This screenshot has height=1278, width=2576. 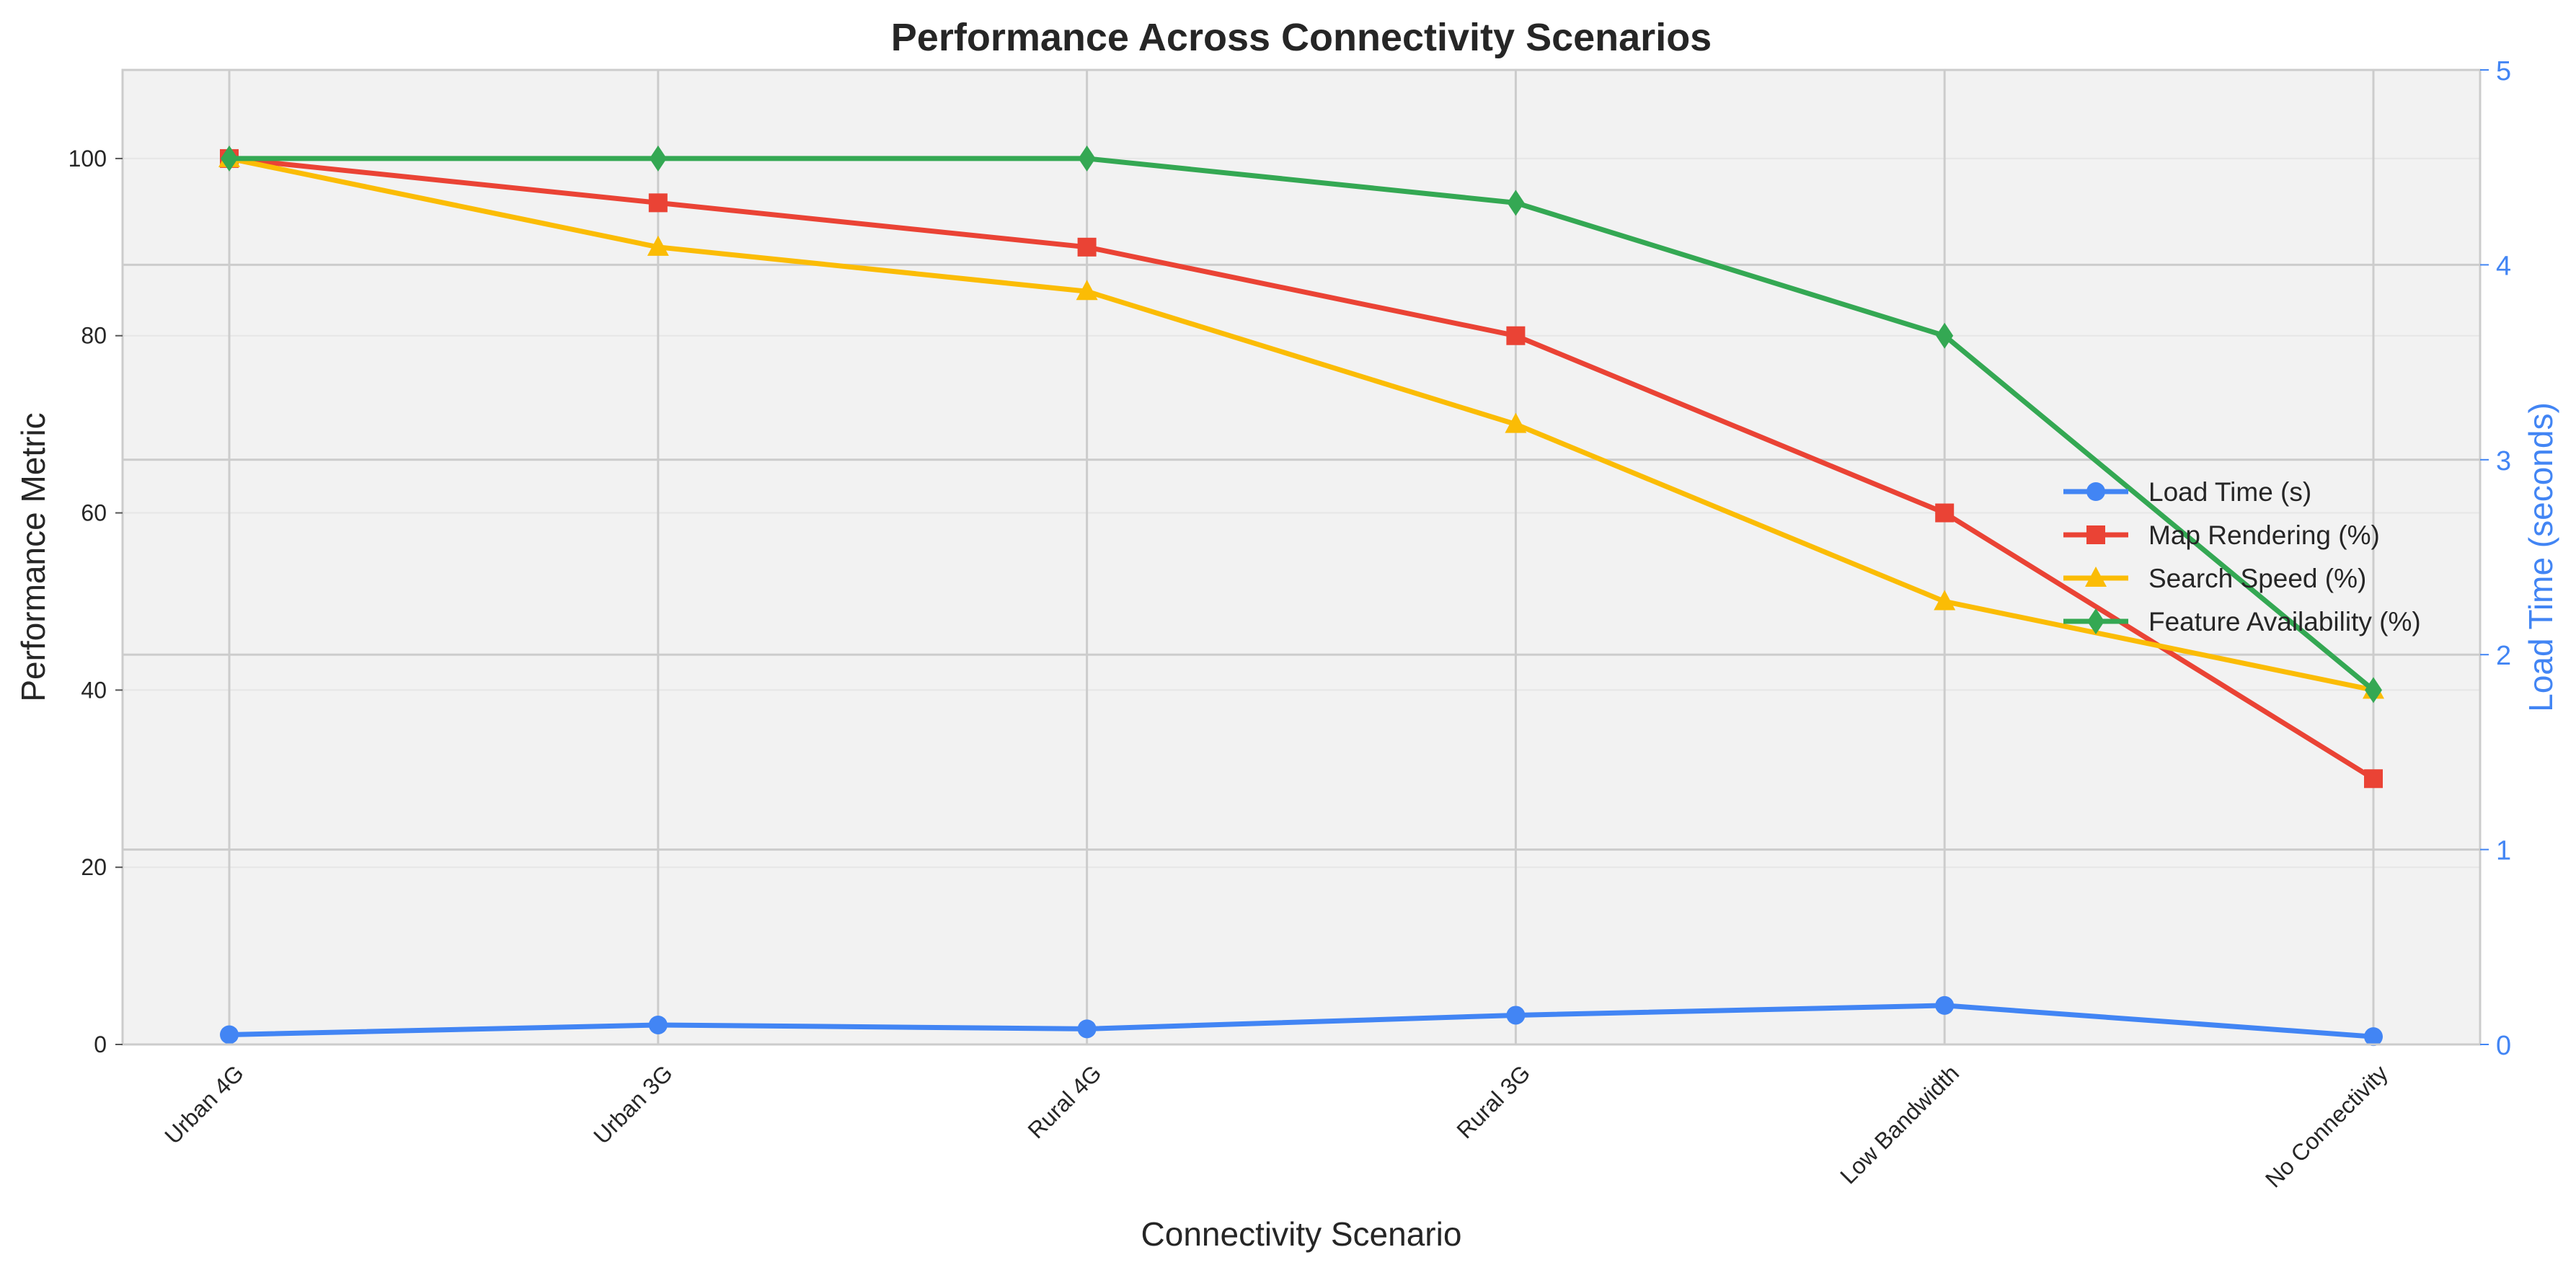 I want to click on legend-entry: Load Time (s), so click(x=2187, y=492).